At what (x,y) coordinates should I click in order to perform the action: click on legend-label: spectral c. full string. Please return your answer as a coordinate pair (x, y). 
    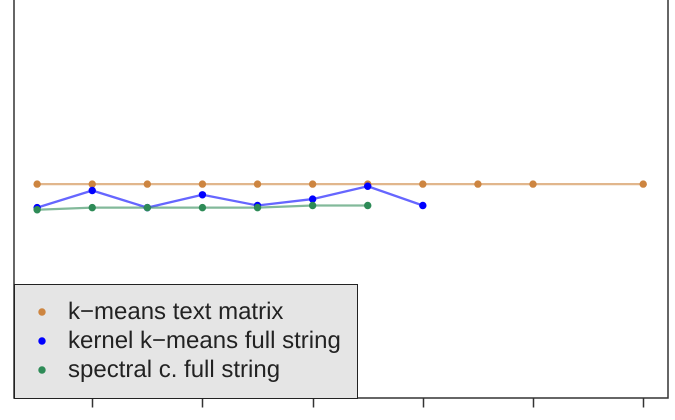
    Looking at the image, I should click on (174, 369).